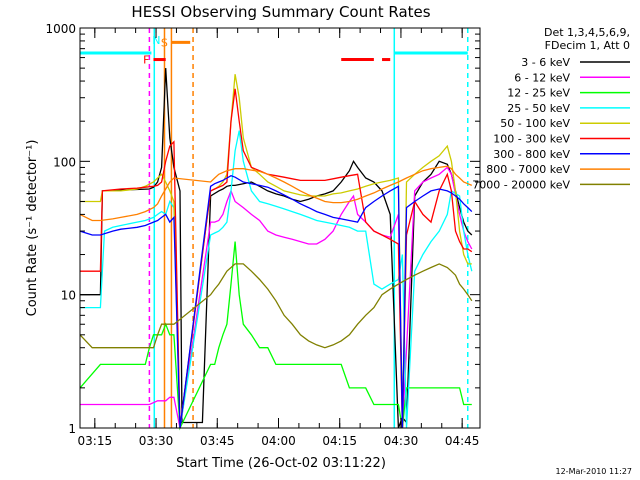 The height and width of the screenshot is (480, 640). Describe the element at coordinates (156, 40) in the screenshot. I see `annotation-0: N` at that location.